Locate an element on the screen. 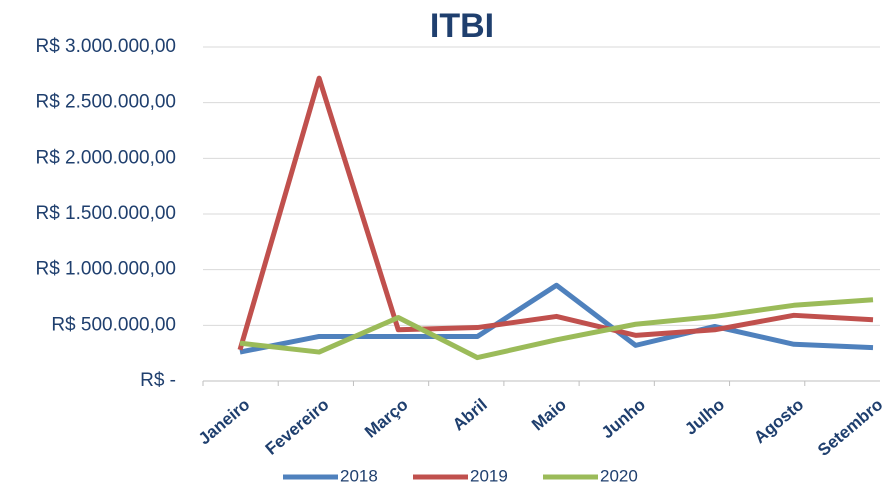 Image resolution: width=893 pixels, height=489 pixels. legend-label: 2020 is located at coordinates (619, 475).